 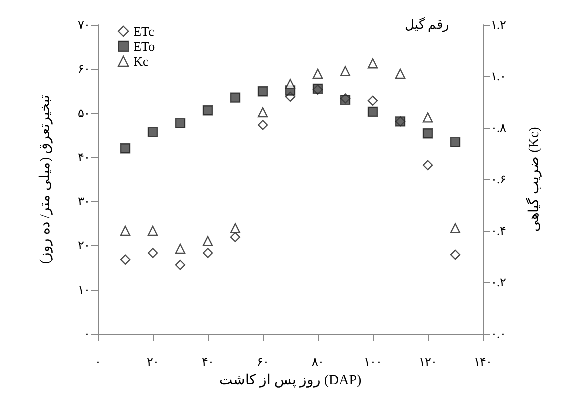 I want to click on y2-tick-label: ۰.۰, so click(x=498, y=334).